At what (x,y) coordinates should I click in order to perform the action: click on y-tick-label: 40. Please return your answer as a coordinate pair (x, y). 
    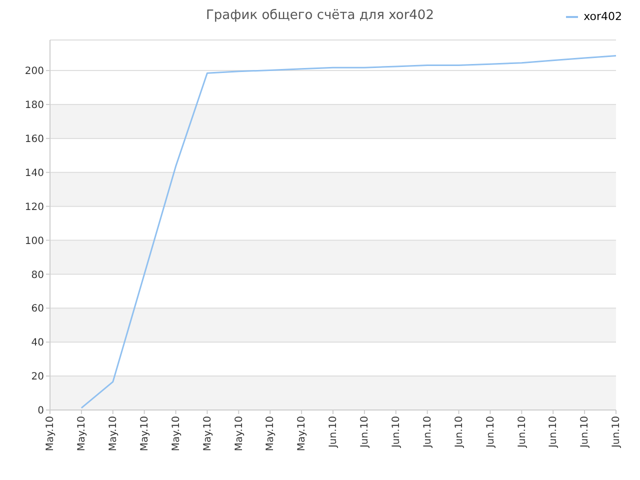
    Looking at the image, I should click on (37, 343).